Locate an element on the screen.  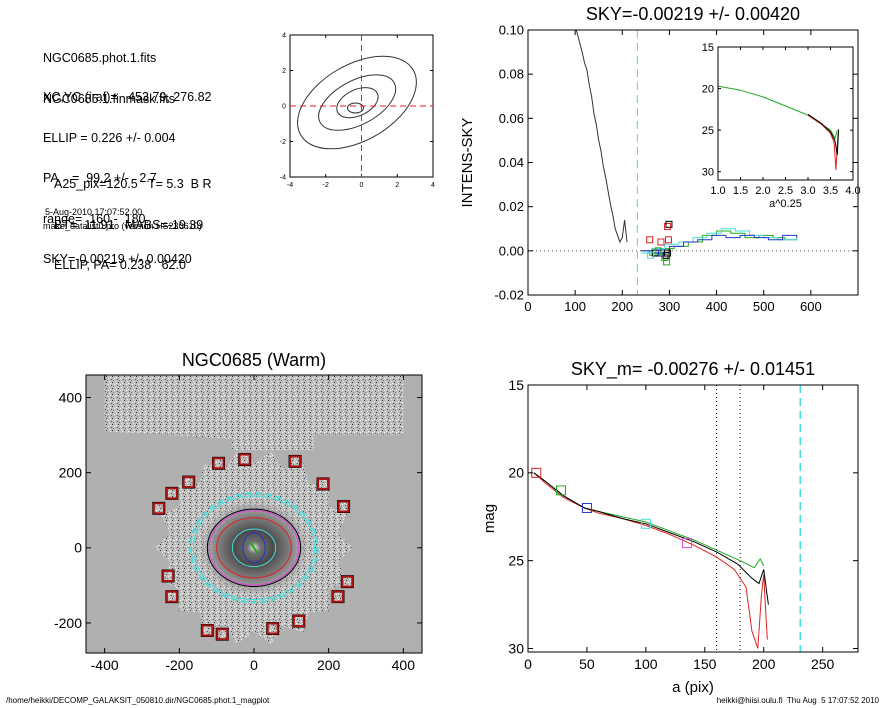
magnitude-ytick-label: 20 is located at coordinates (516, 473).